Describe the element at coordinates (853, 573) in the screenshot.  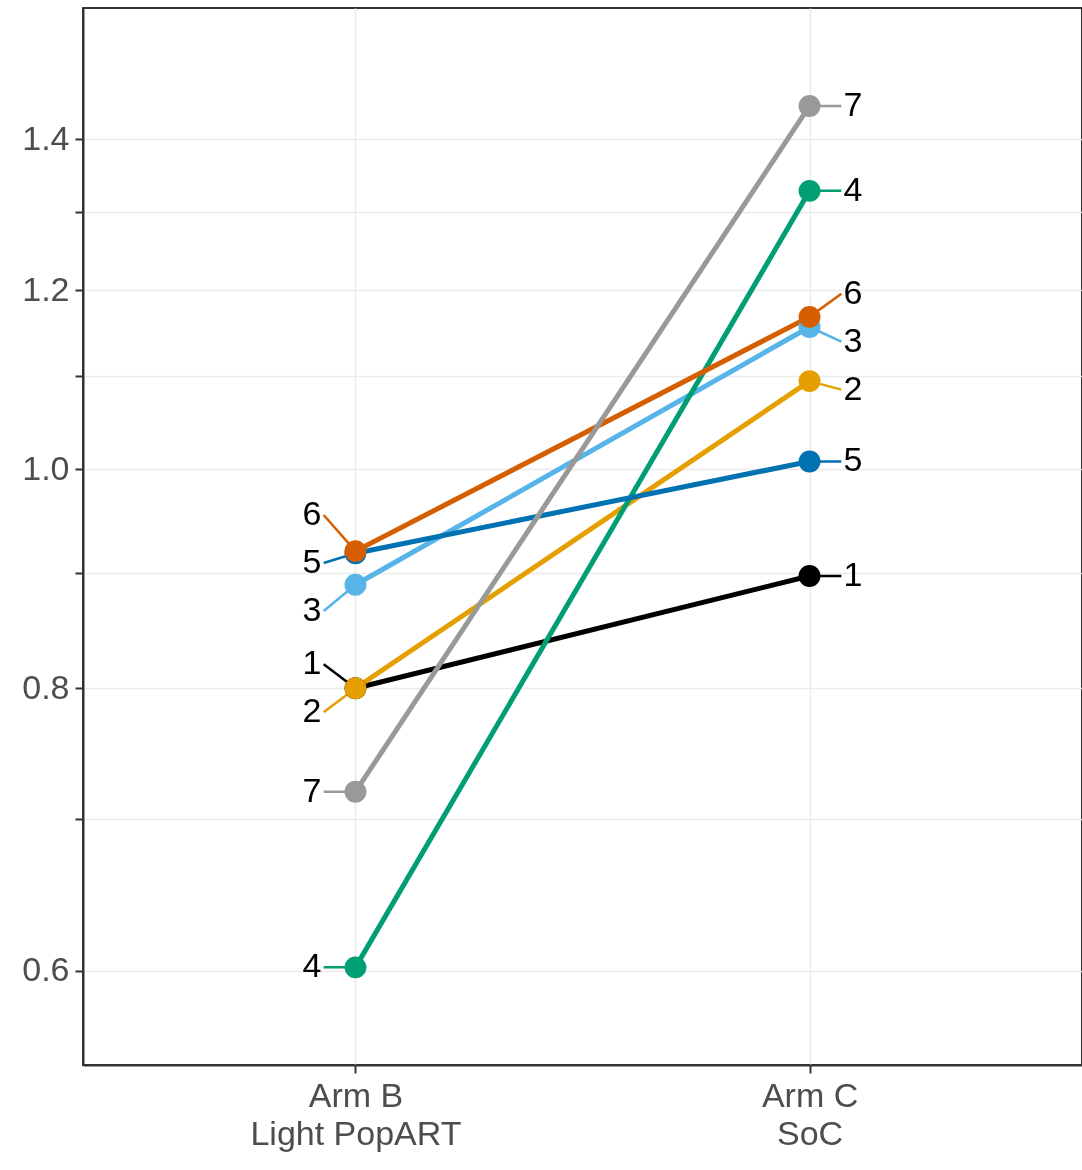
I see `legend-label: 1` at that location.